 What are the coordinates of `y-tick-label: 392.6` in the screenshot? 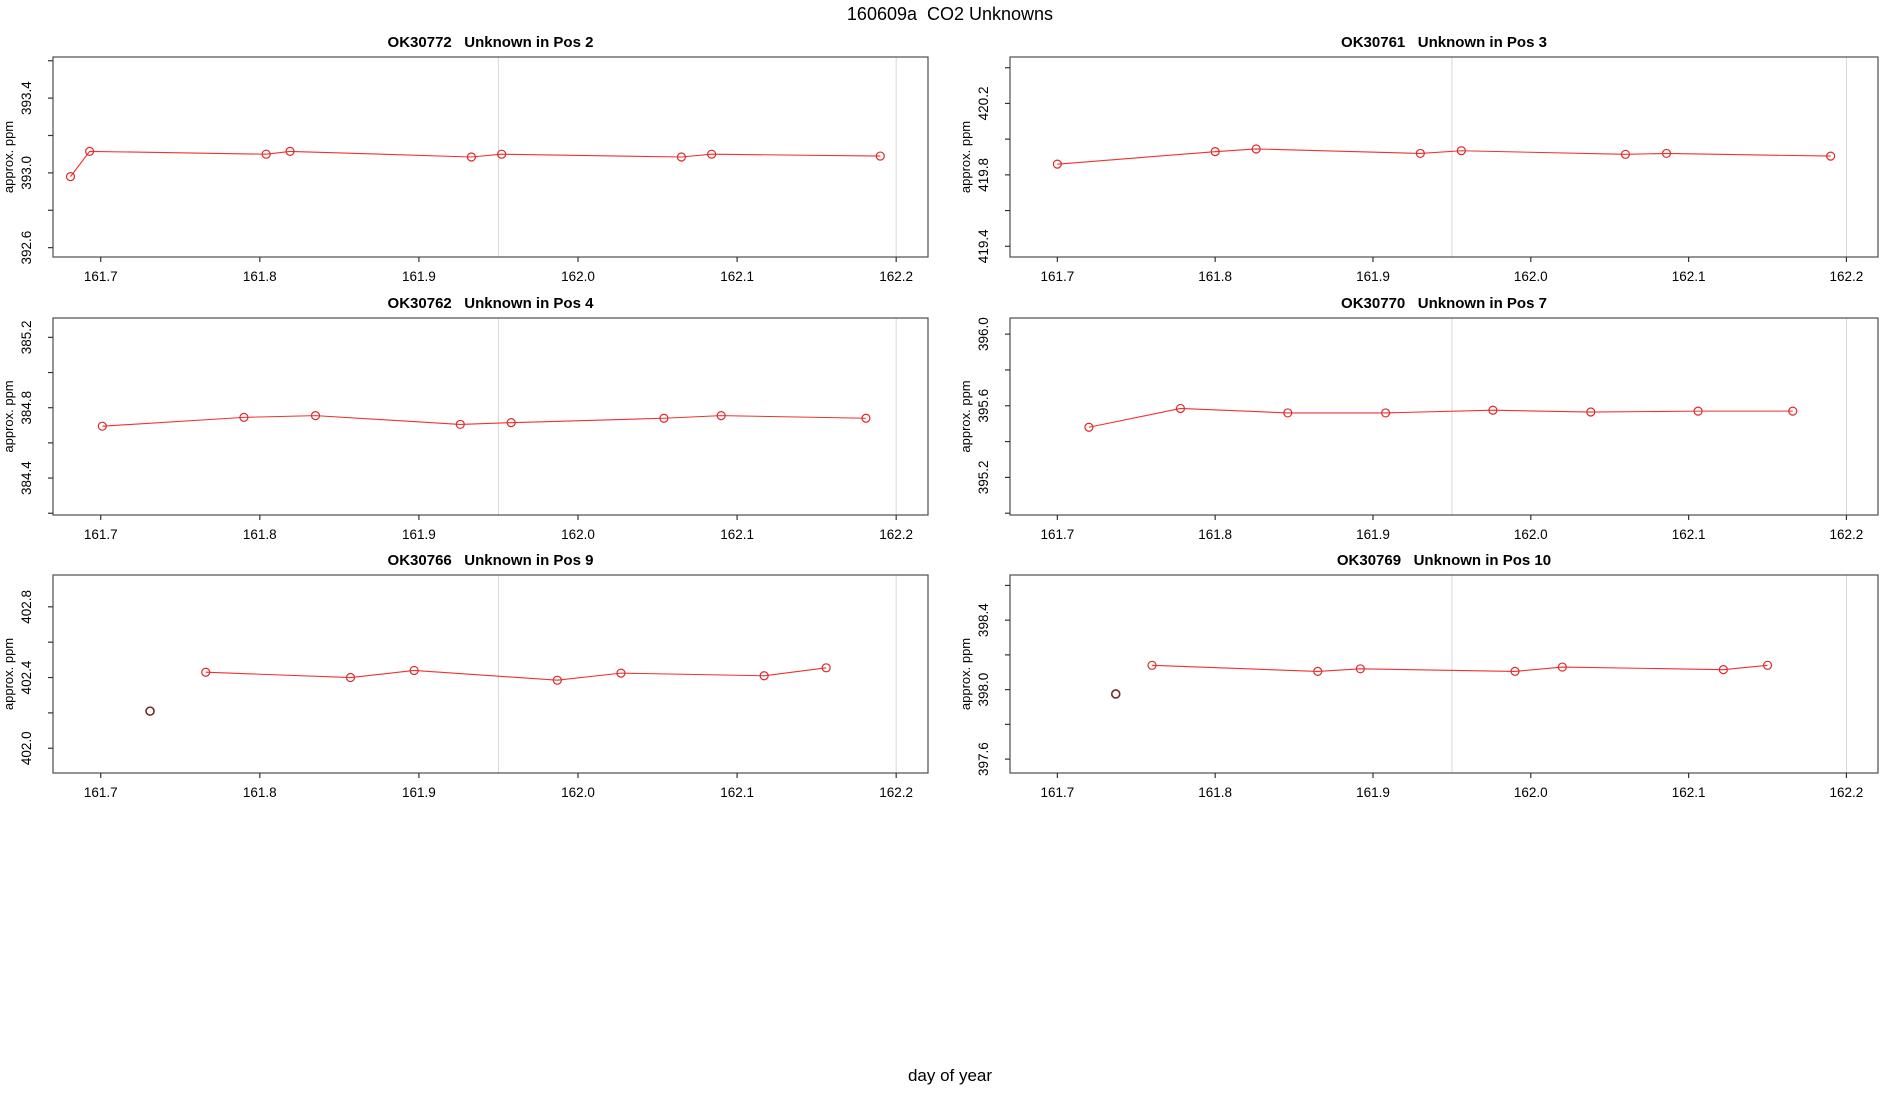 It's located at (26, 248).